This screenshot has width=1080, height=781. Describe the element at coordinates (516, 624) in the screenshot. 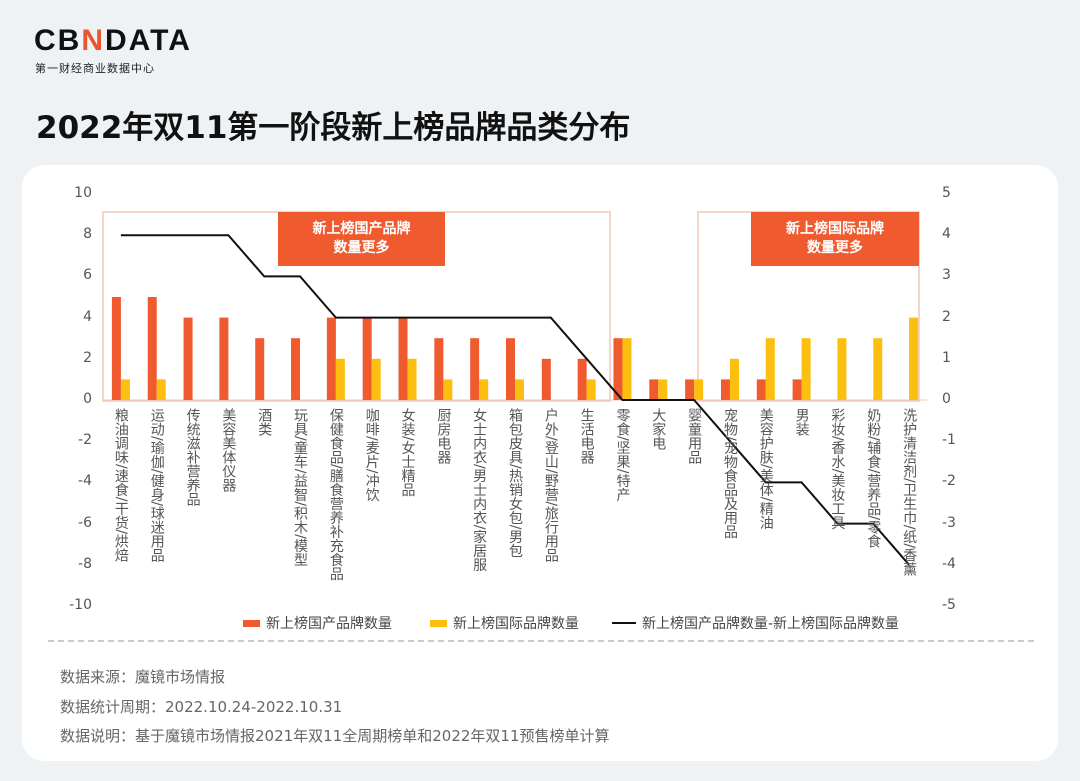

I see `legend-label: 新上榜国际品牌数量` at that location.